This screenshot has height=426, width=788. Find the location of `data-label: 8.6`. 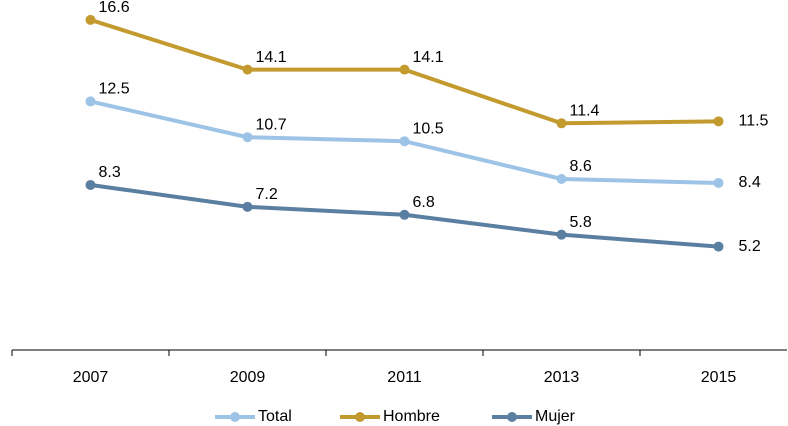

data-label: 8.6 is located at coordinates (581, 166).